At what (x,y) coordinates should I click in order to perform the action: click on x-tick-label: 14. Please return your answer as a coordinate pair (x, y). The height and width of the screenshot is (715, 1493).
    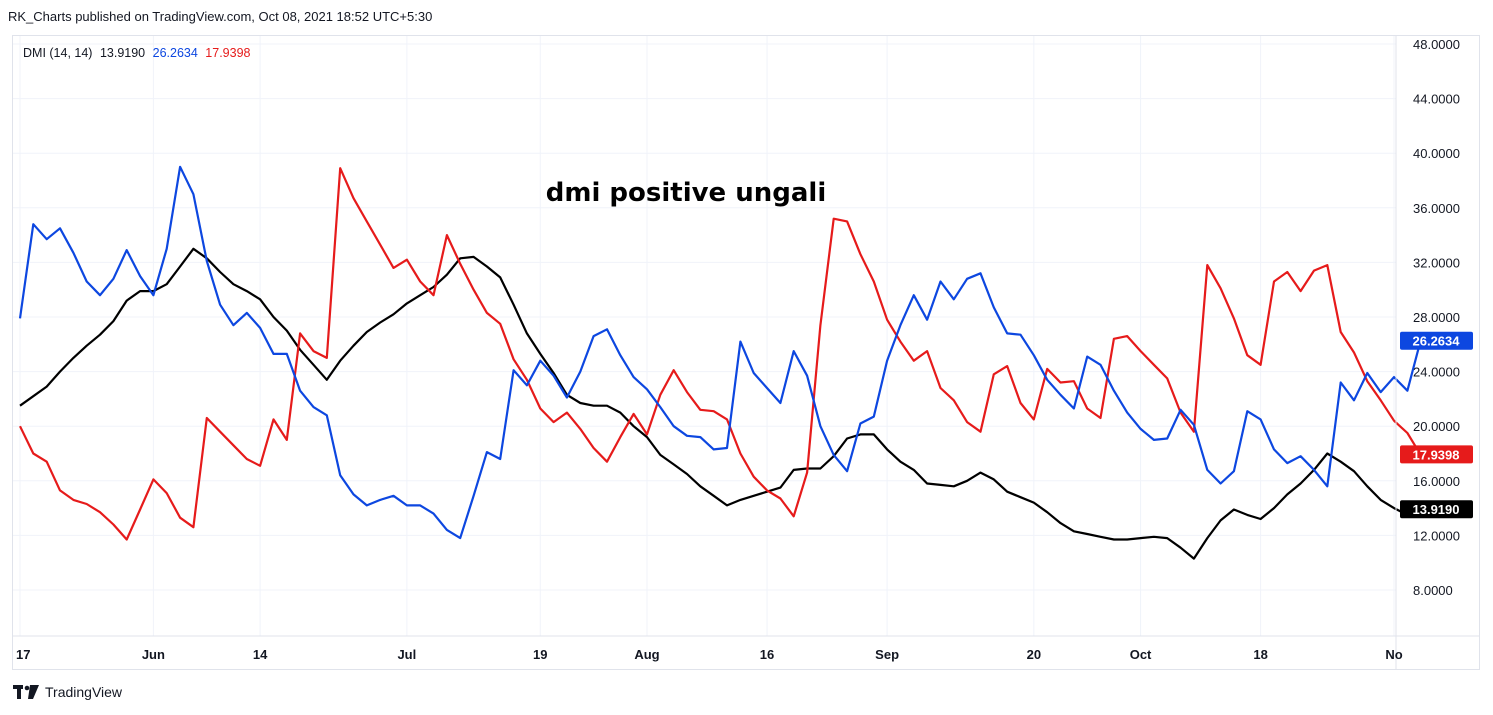
    Looking at the image, I should click on (260, 654).